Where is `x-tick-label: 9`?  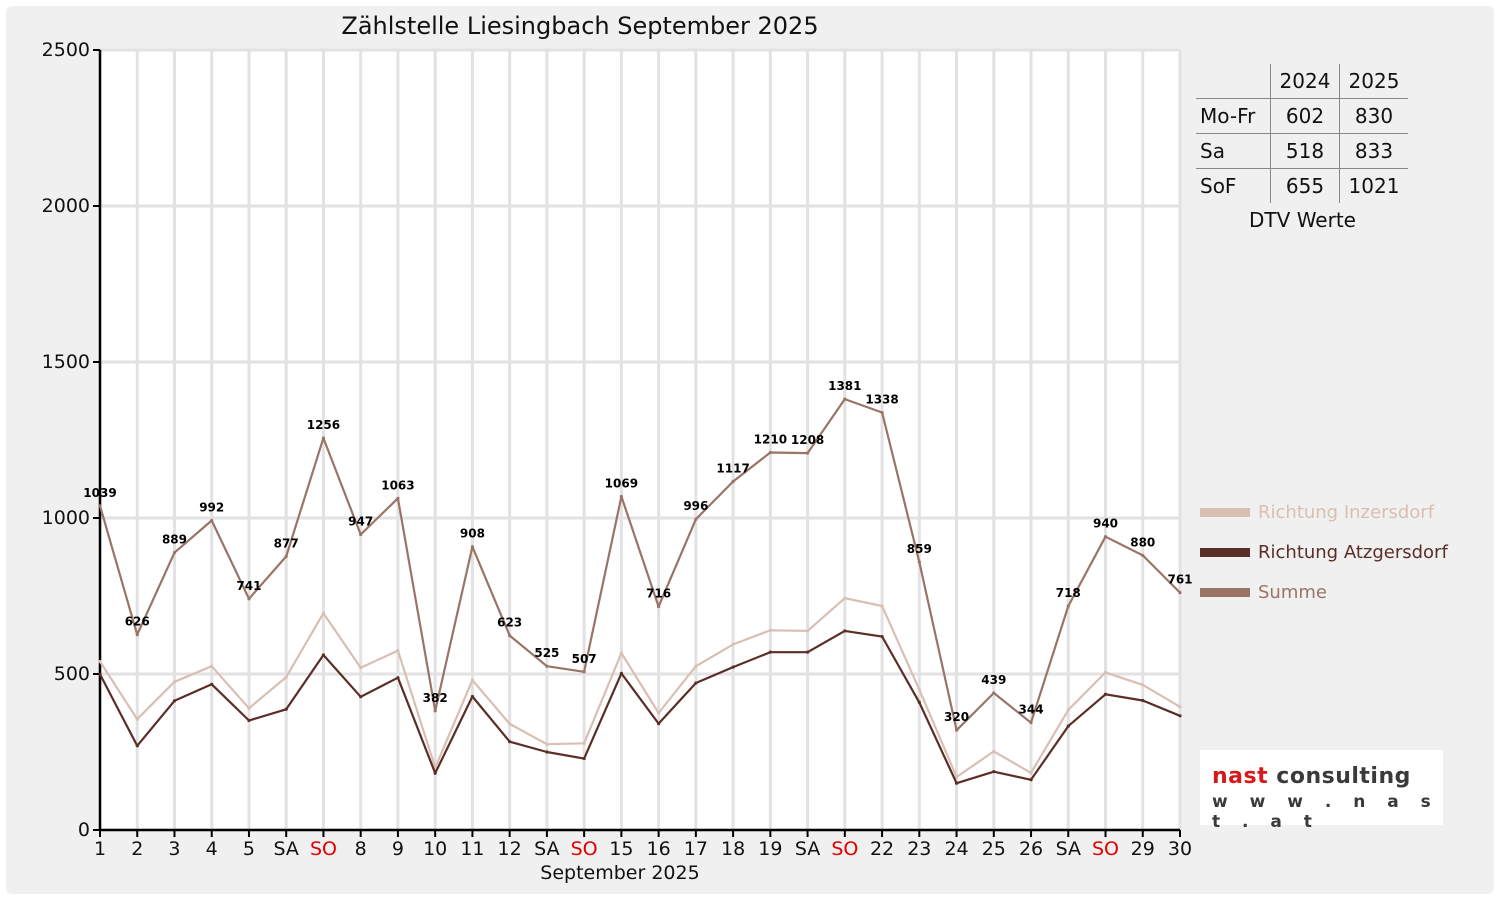
x-tick-label: 9 is located at coordinates (398, 849).